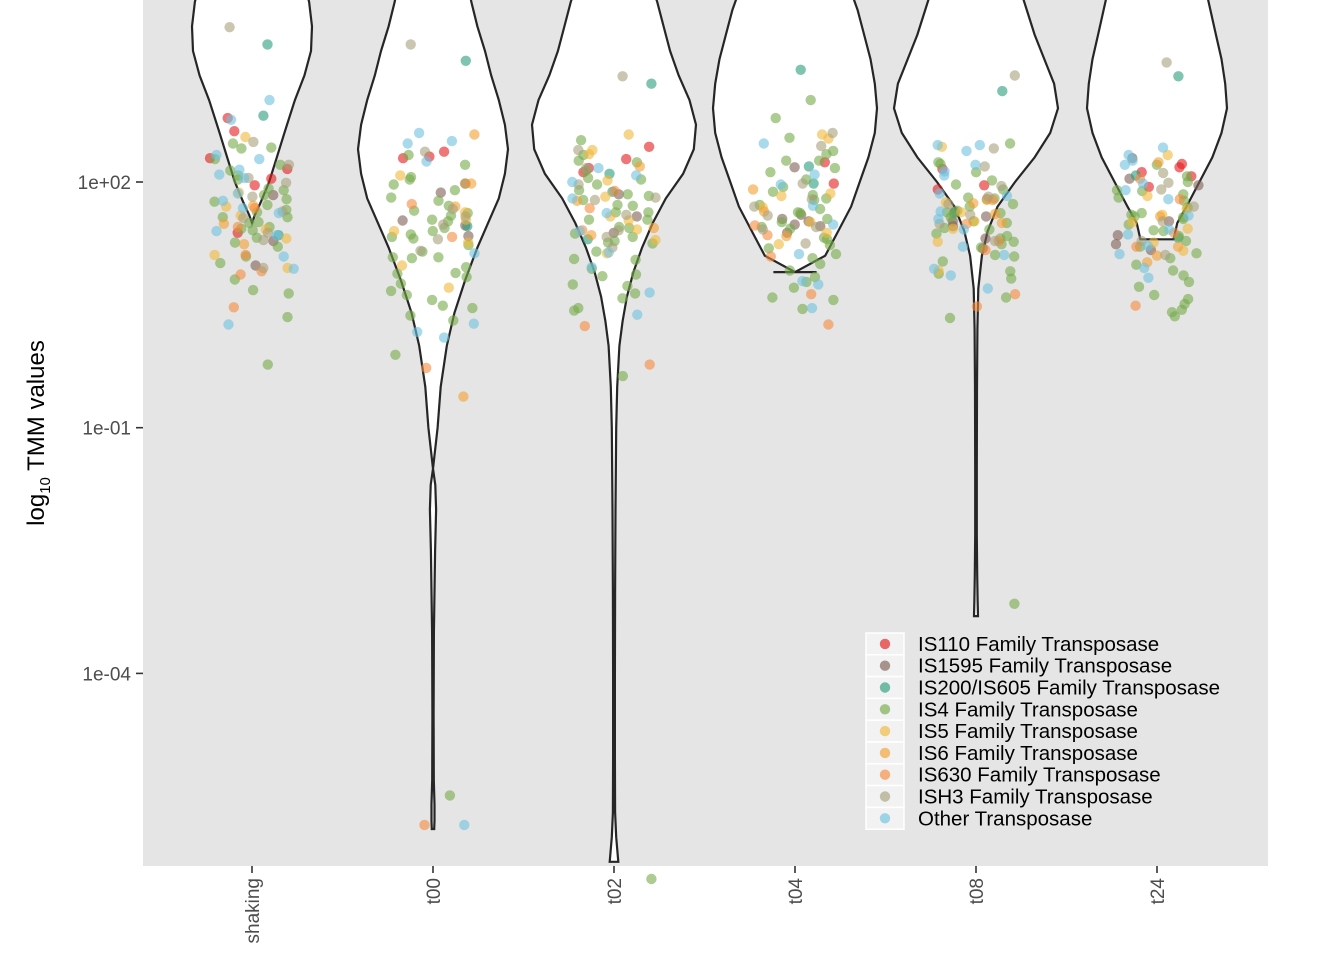 Image resolution: width=1344 pixels, height=960 pixels. Describe the element at coordinates (1005, 818) in the screenshot. I see `legend-label: Other Transposase` at that location.